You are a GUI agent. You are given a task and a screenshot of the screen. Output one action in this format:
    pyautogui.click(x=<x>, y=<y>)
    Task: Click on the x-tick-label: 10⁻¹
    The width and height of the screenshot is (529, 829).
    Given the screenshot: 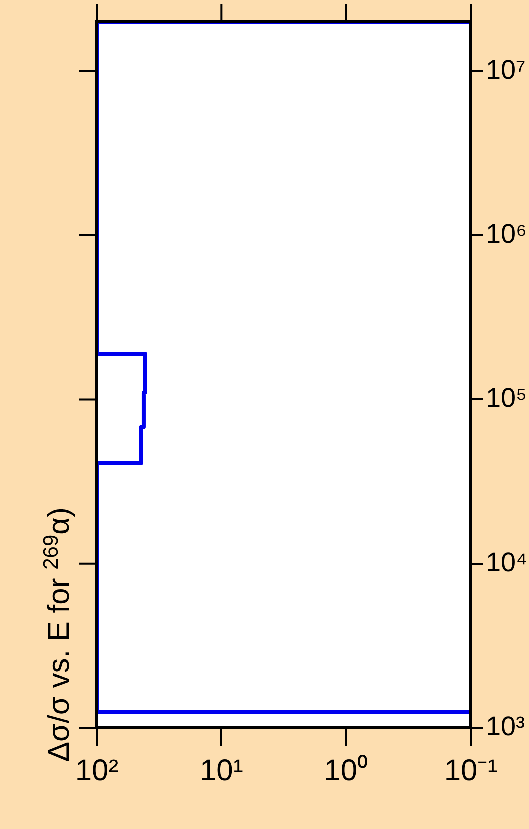 What is the action you would take?
    pyautogui.click(x=471, y=771)
    